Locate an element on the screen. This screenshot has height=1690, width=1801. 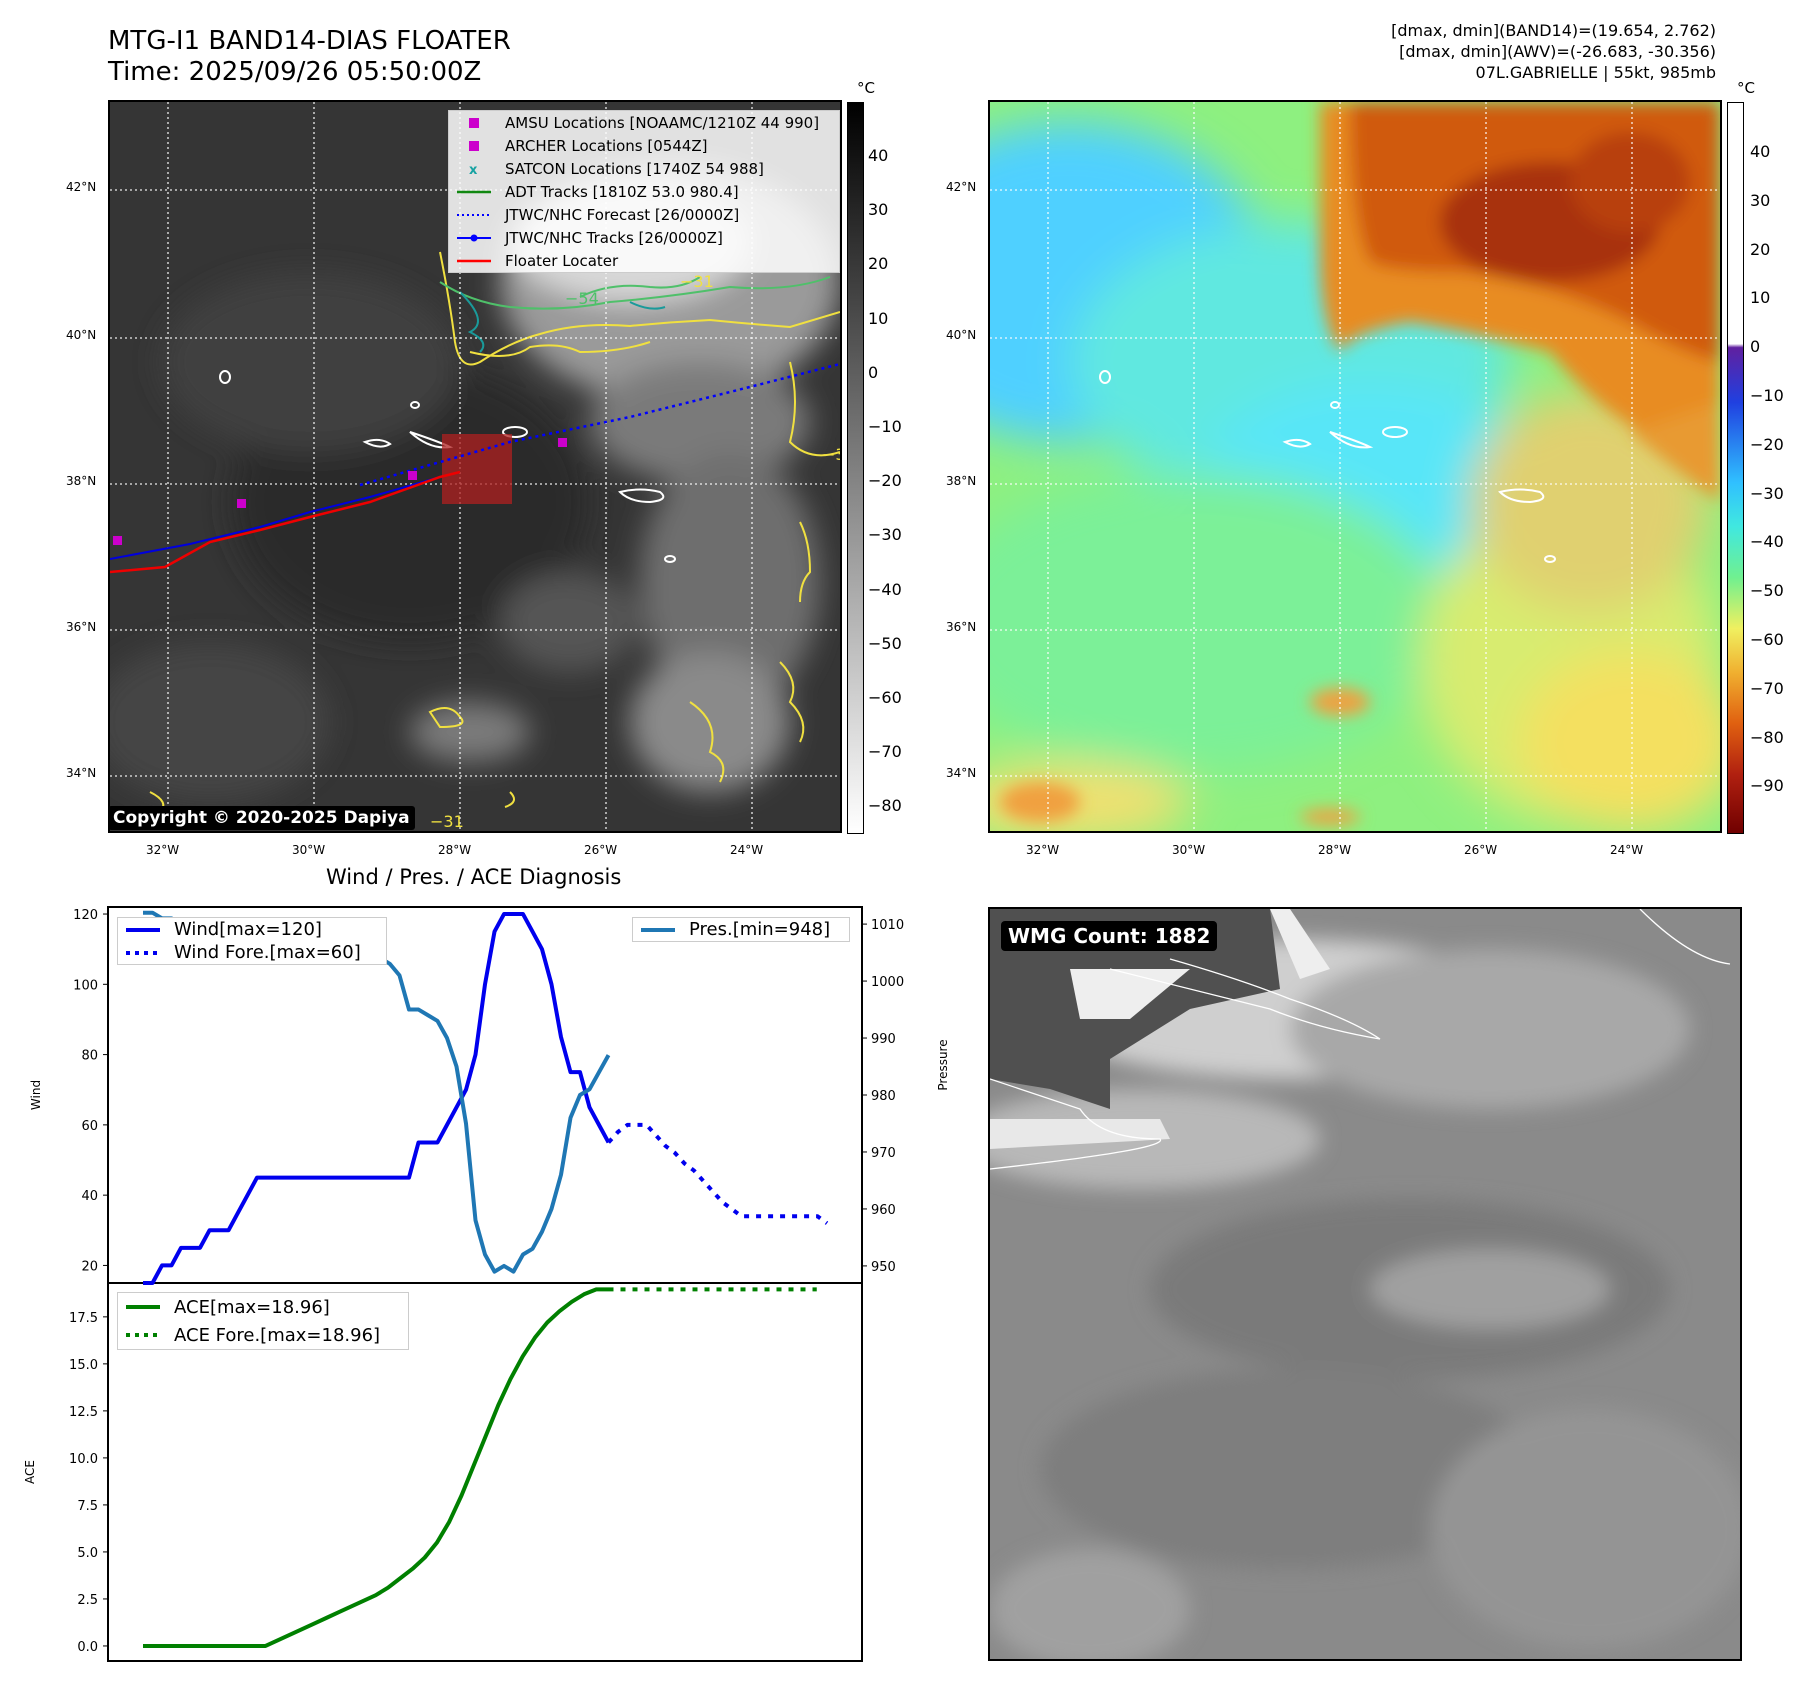
wv-colorbar-unit: °C is located at coordinates (1746, 88).